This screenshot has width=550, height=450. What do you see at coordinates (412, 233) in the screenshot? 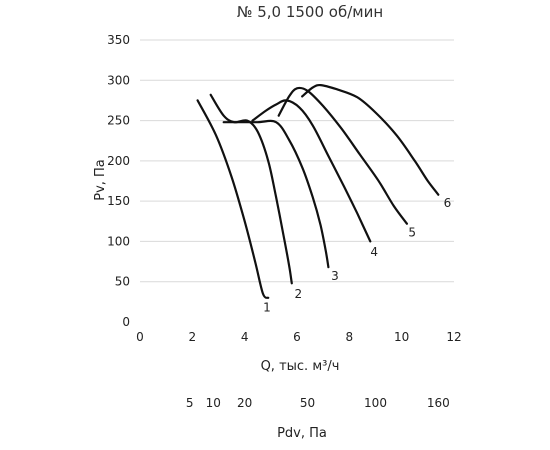
I see `curve-label-5: 5` at bounding box center [412, 233].